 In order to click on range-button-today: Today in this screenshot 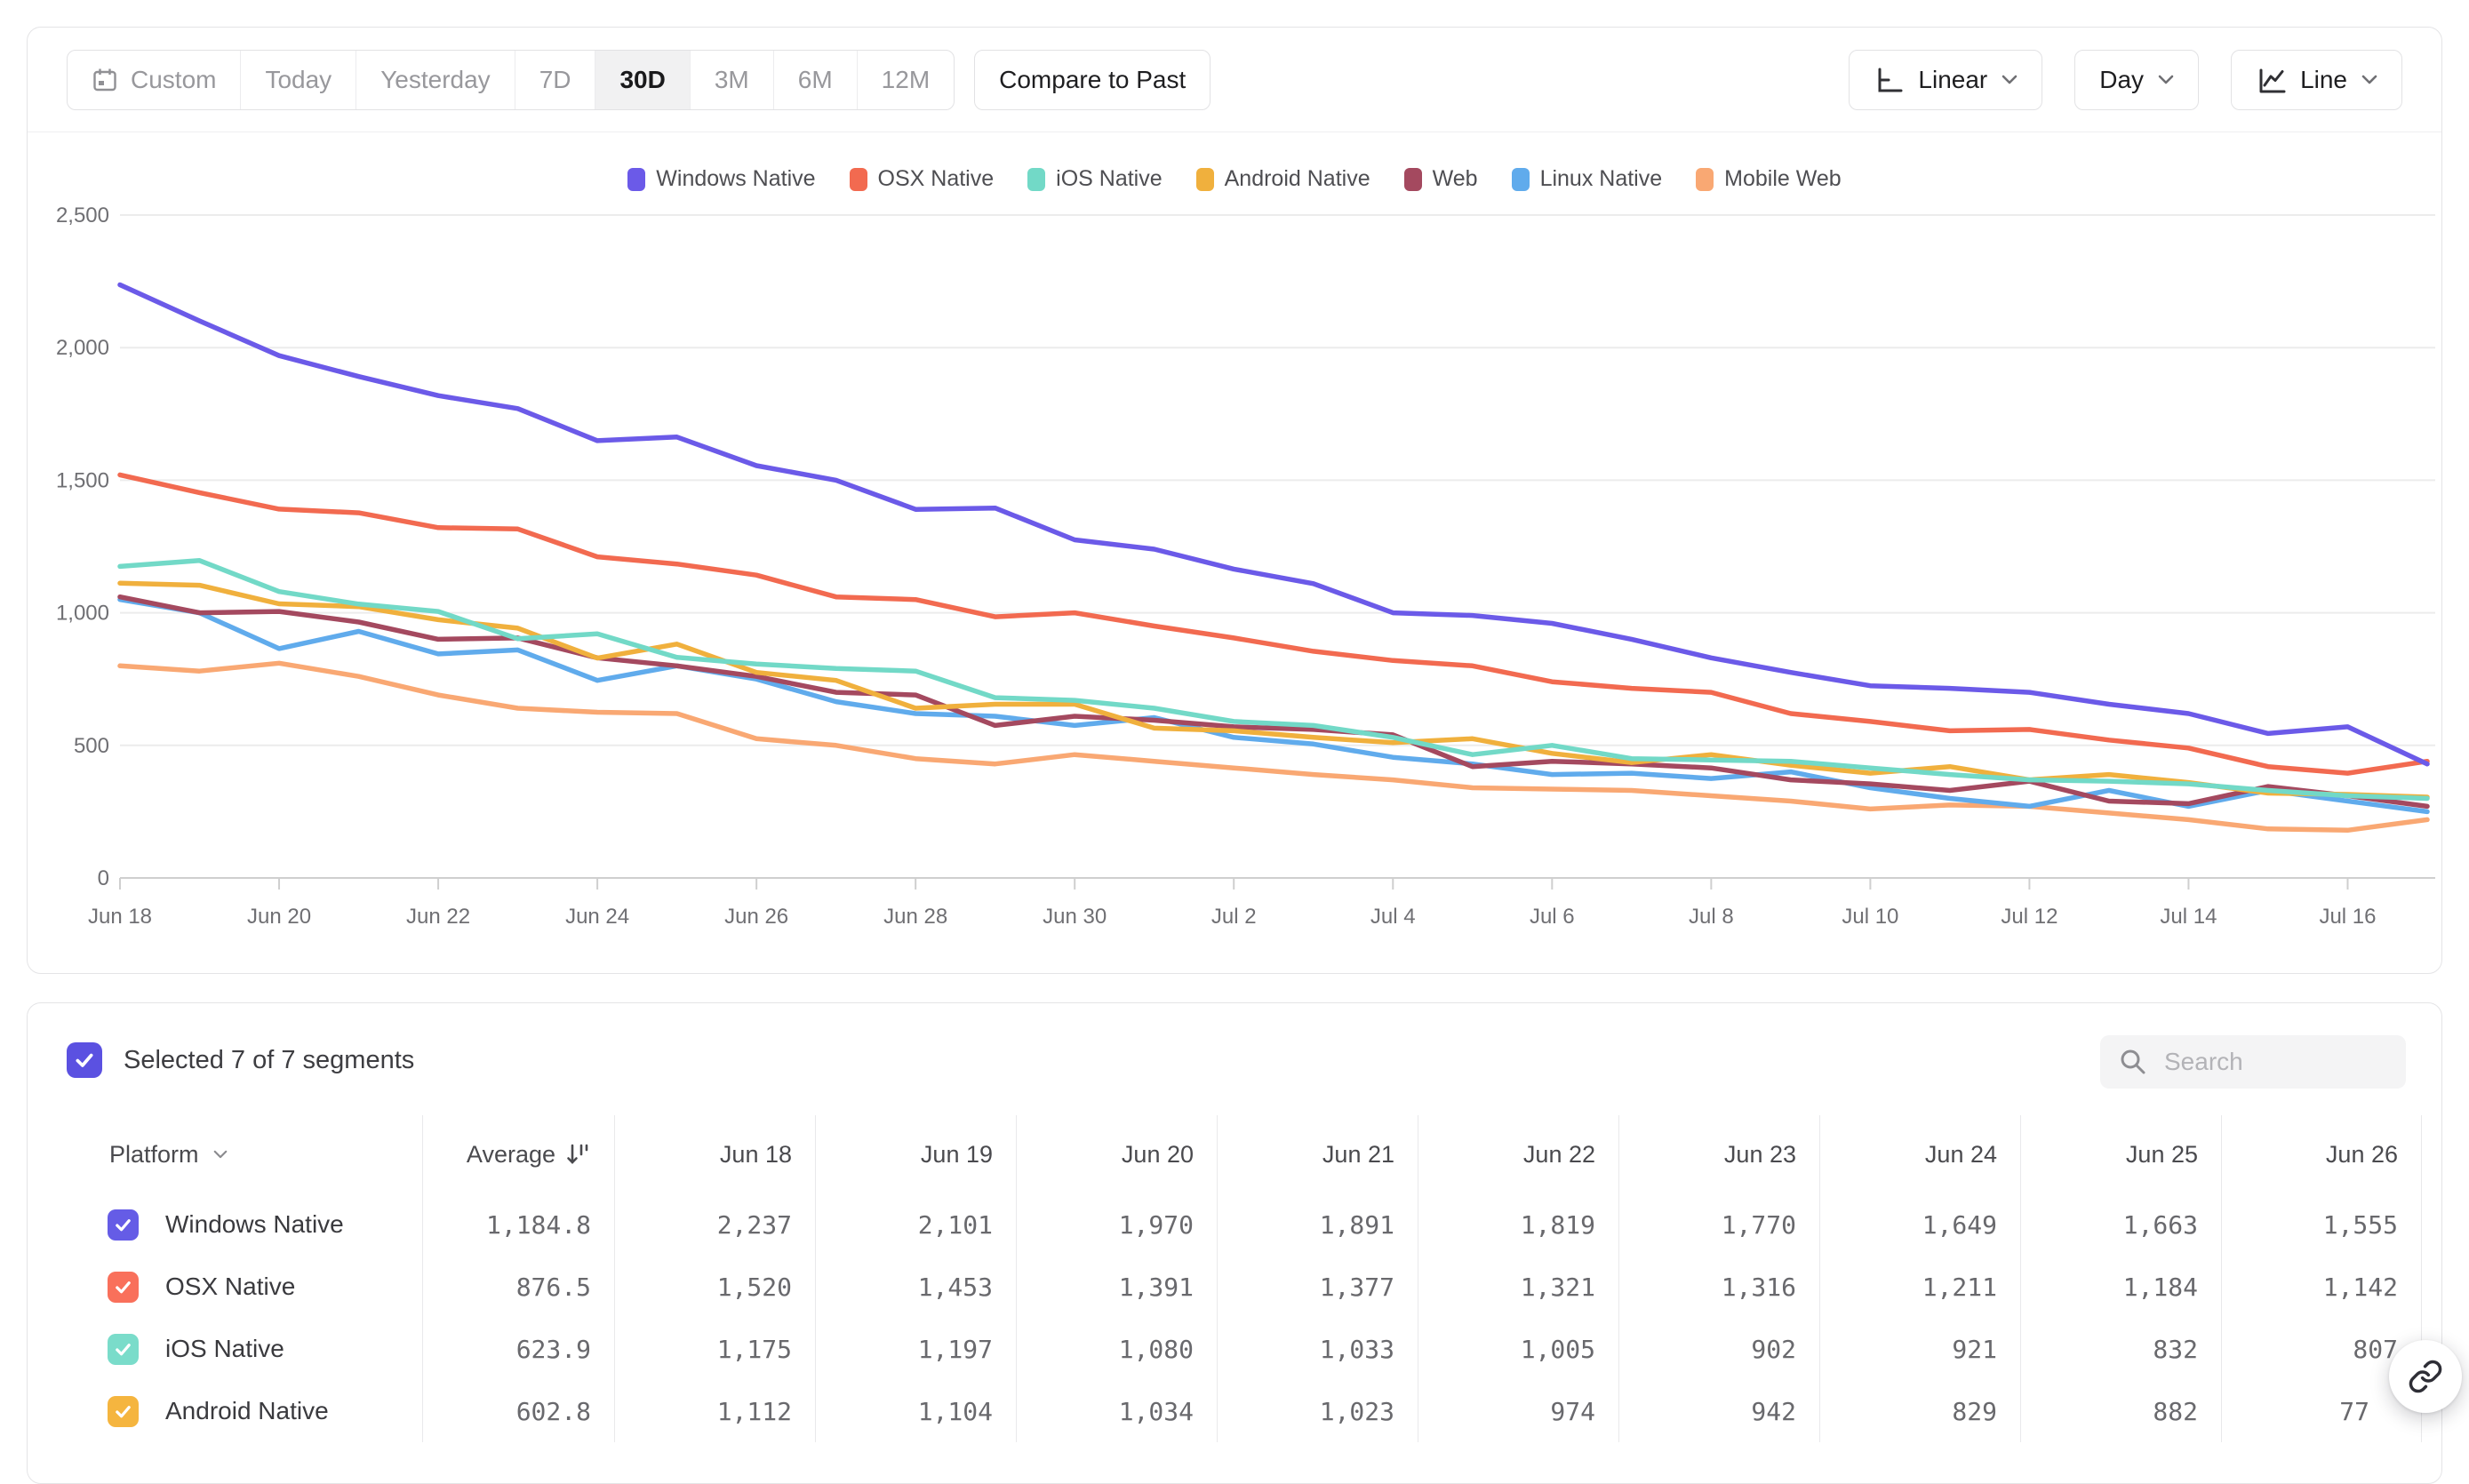, I will do `click(298, 80)`.